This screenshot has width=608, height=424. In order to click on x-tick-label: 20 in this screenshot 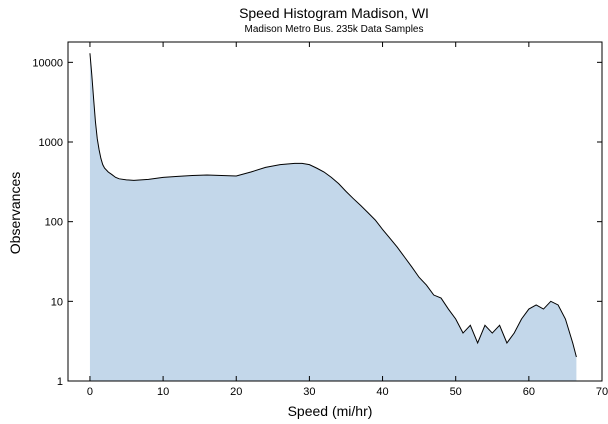, I will do `click(236, 392)`.